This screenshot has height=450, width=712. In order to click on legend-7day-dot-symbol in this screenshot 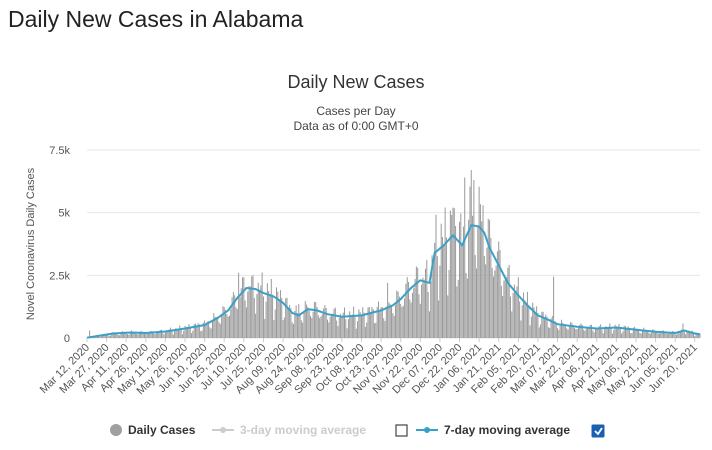, I will do `click(427, 430)`.